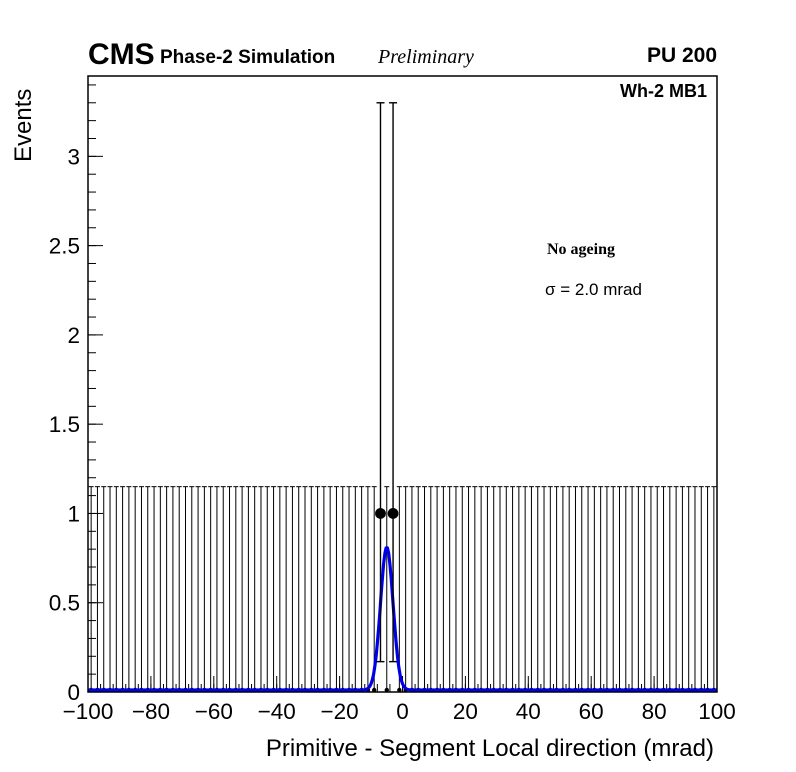 This screenshot has width=796, height=772. I want to click on sigma-annotation: σ = 2.0 mrad, so click(593, 289).